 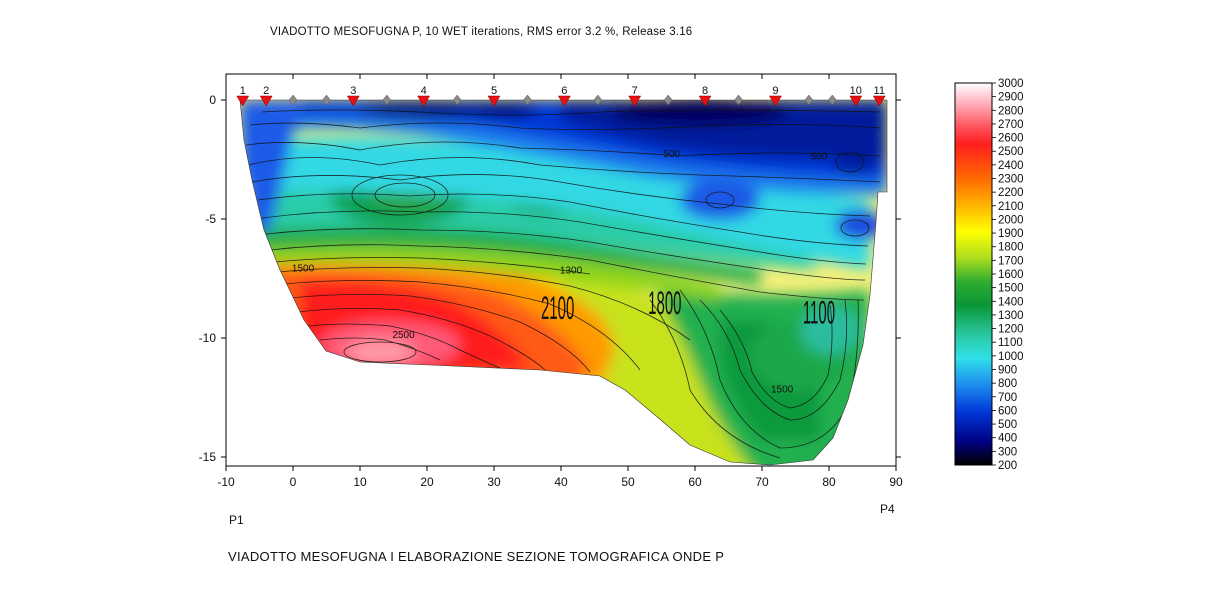 What do you see at coordinates (664, 304) in the screenshot?
I see `contour-label: 1800` at bounding box center [664, 304].